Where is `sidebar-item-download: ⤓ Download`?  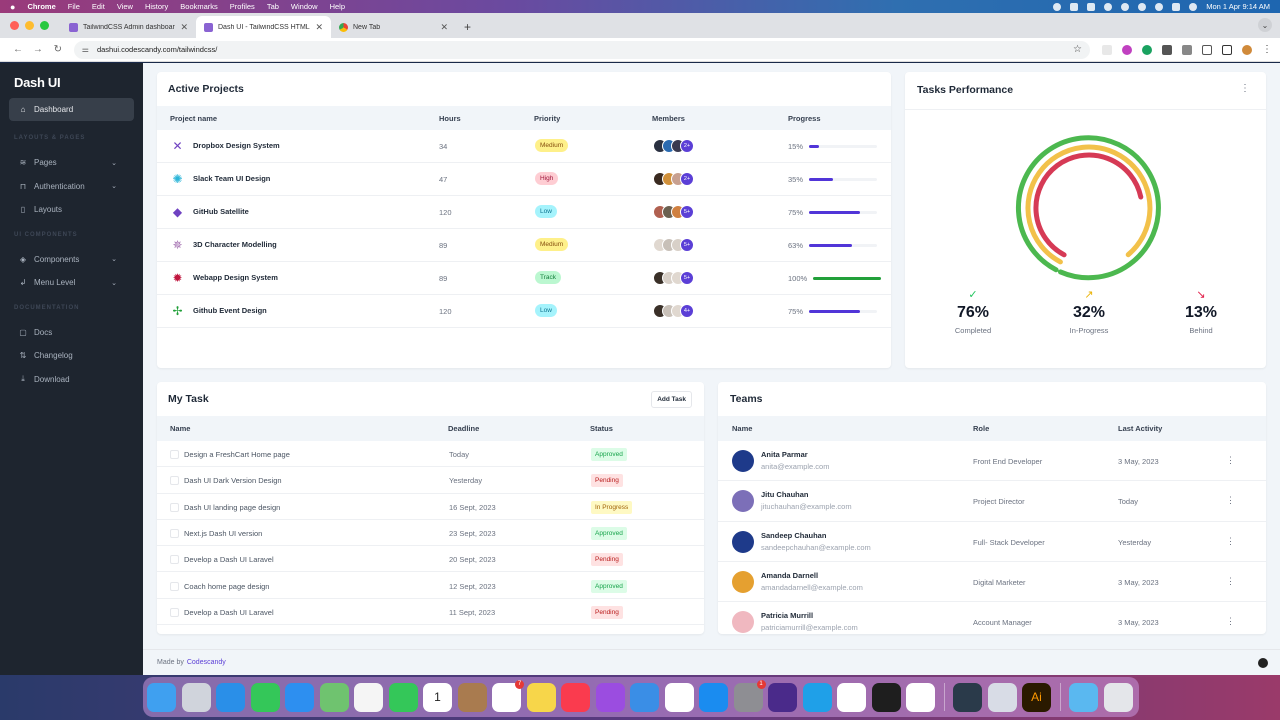 sidebar-item-download: ⤓ Download is located at coordinates (71, 380).